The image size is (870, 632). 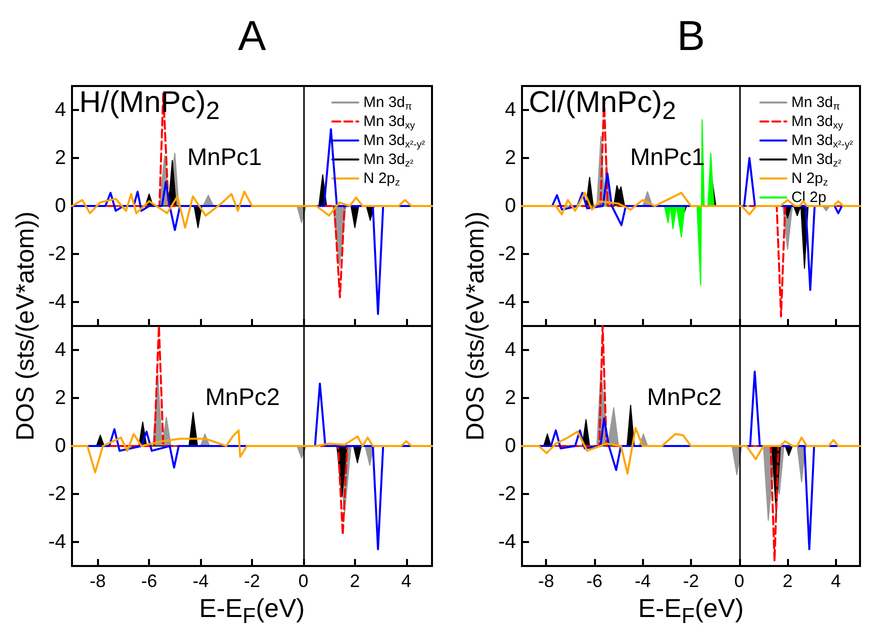 What do you see at coordinates (224, 158) in the screenshot?
I see `annotation: MnPc1` at bounding box center [224, 158].